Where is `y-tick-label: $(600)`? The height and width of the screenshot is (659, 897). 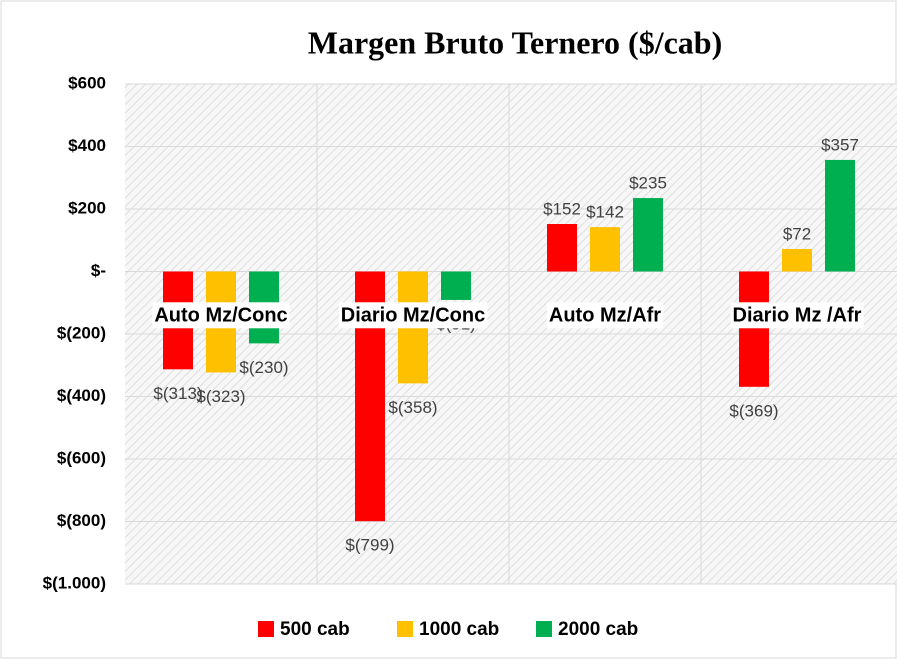 y-tick-label: $(600) is located at coordinates (81, 457).